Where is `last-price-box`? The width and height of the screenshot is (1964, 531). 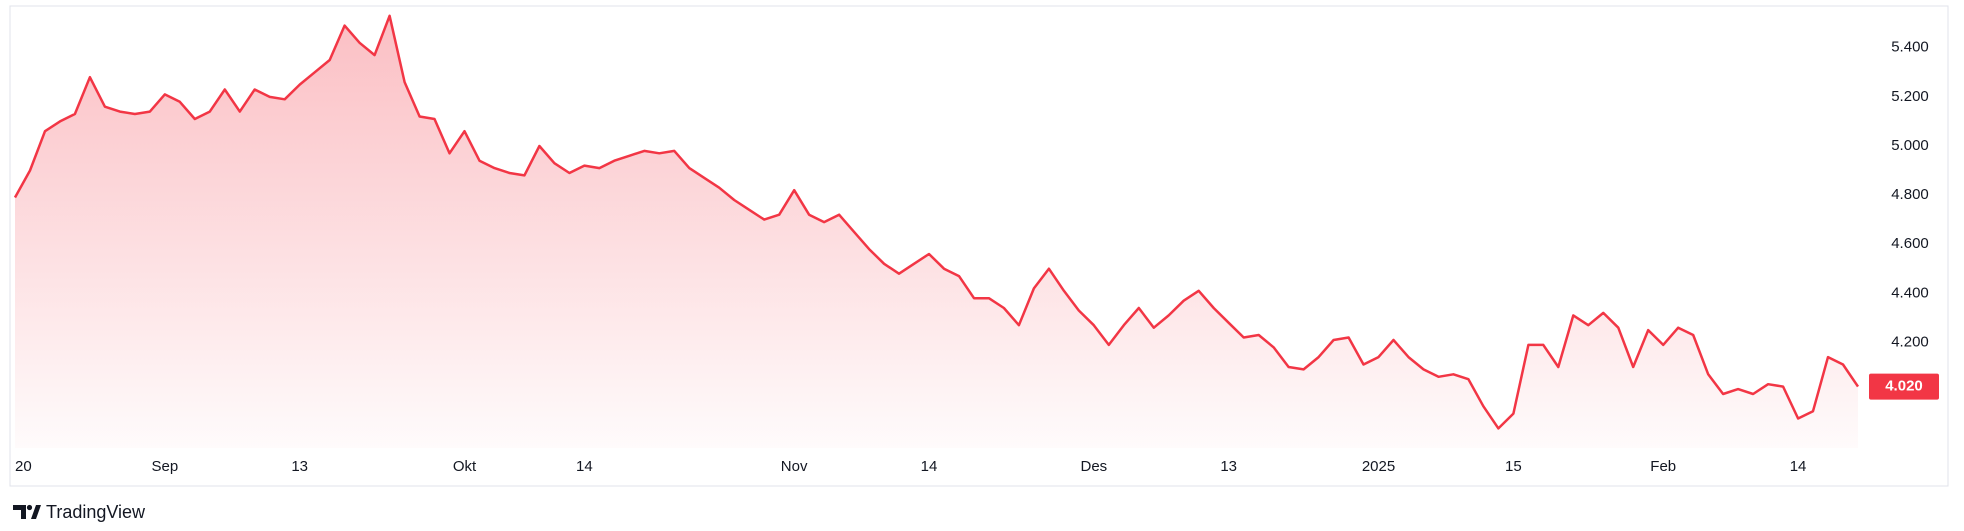 last-price-box is located at coordinates (1904, 386).